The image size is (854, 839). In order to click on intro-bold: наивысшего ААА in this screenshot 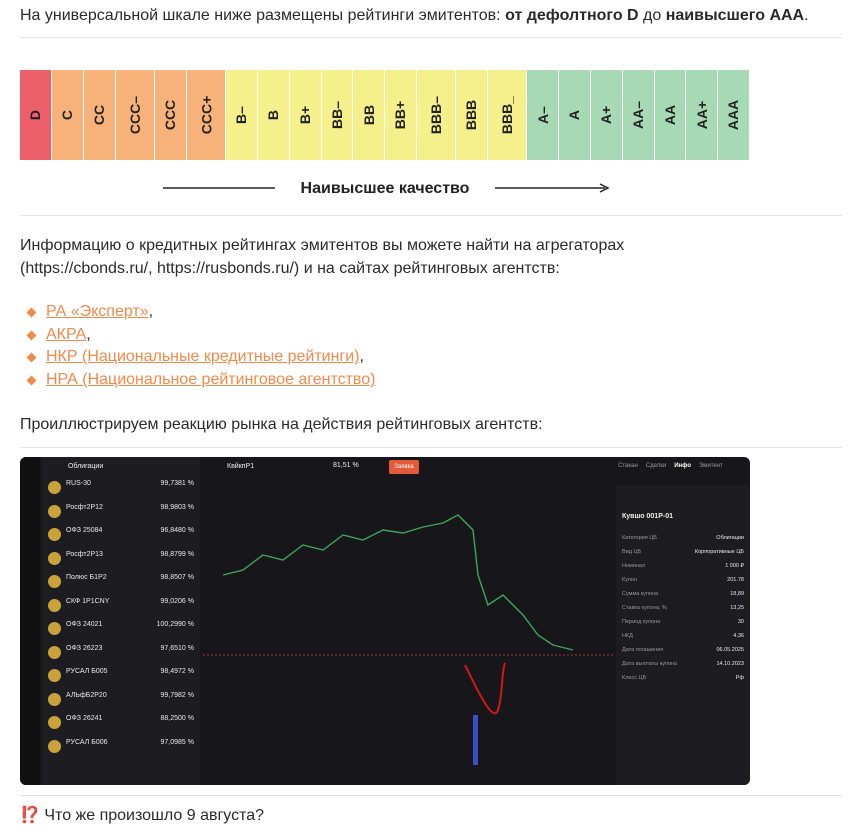, I will do `click(735, 15)`.